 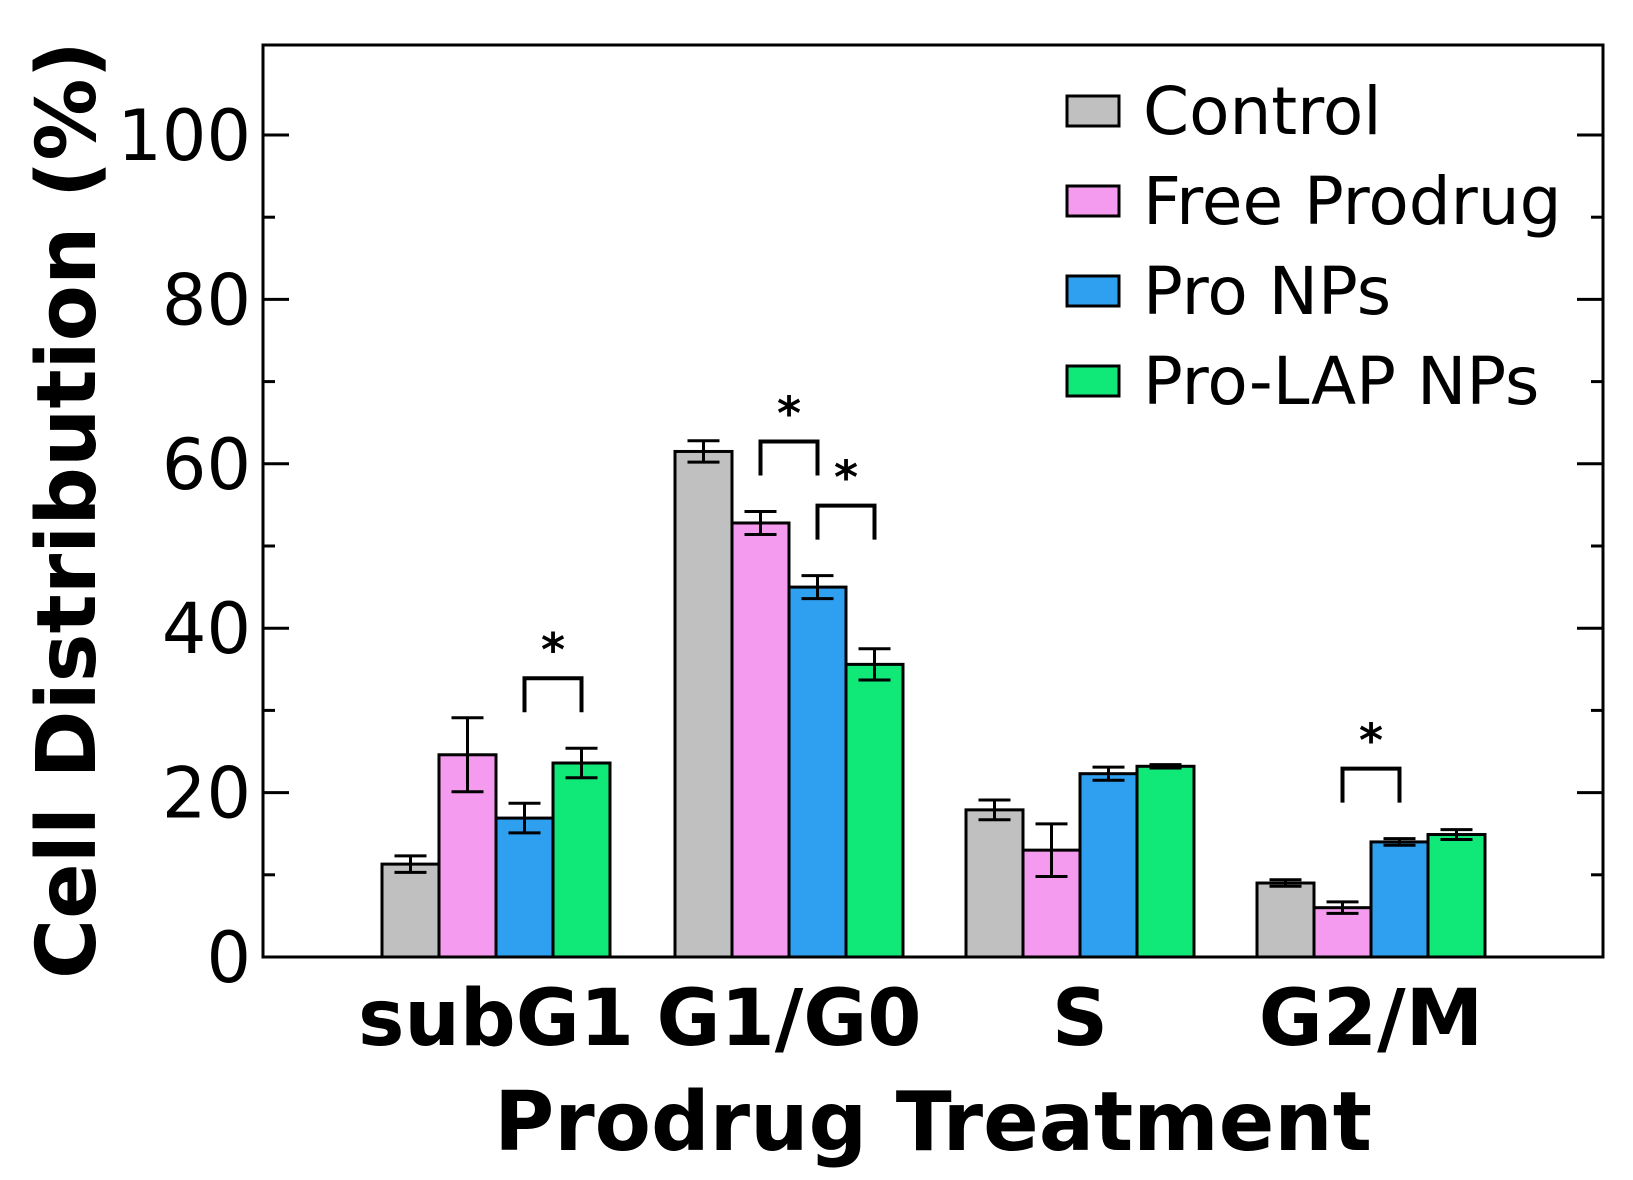 I want to click on y-tick-label: 40, so click(x=206, y=629).